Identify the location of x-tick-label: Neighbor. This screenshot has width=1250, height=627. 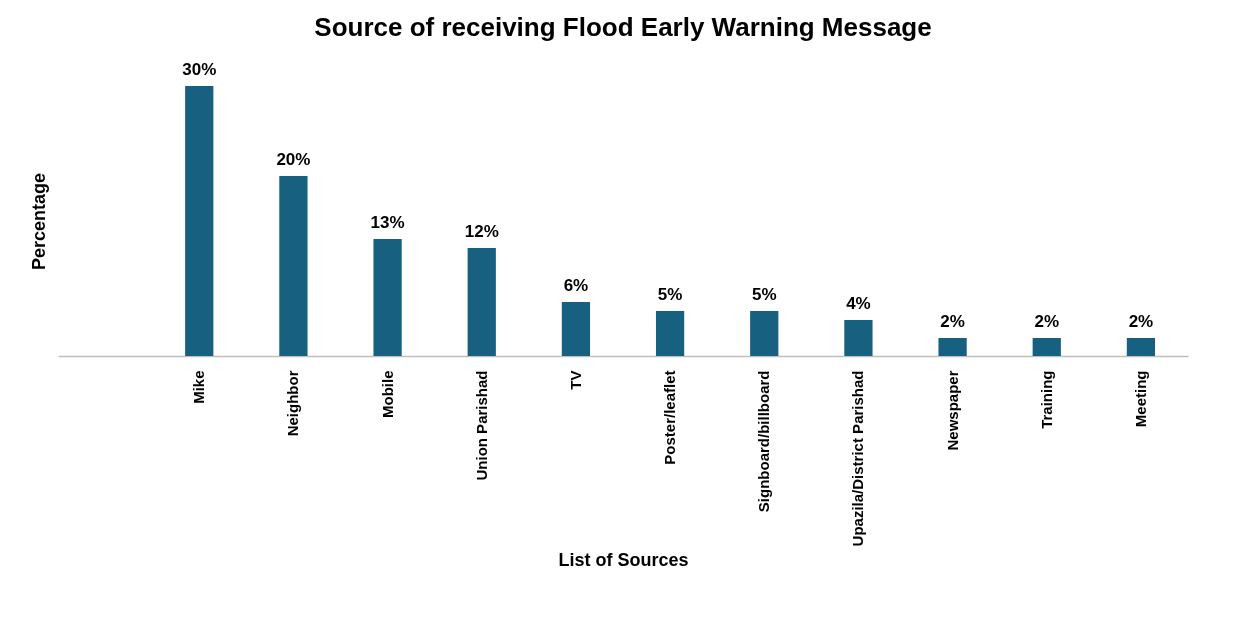
(293, 403).